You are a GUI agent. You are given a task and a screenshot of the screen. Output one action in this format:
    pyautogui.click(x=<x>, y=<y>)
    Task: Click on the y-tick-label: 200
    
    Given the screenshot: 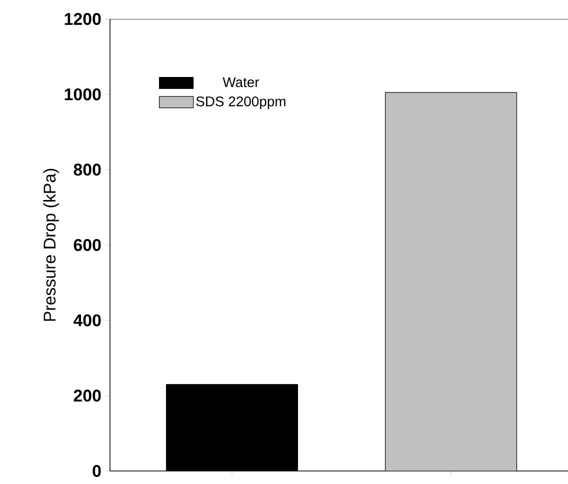 What is the action you would take?
    pyautogui.click(x=87, y=396)
    